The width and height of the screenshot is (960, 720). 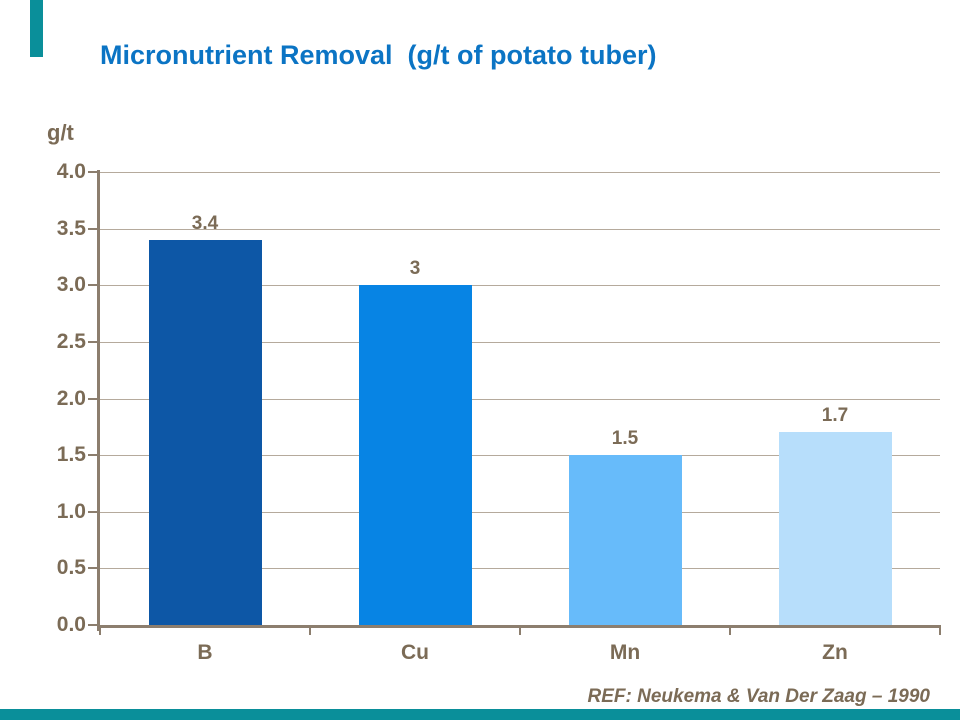 What do you see at coordinates (60, 132) in the screenshot?
I see `y-axis-unit-label: g/t` at bounding box center [60, 132].